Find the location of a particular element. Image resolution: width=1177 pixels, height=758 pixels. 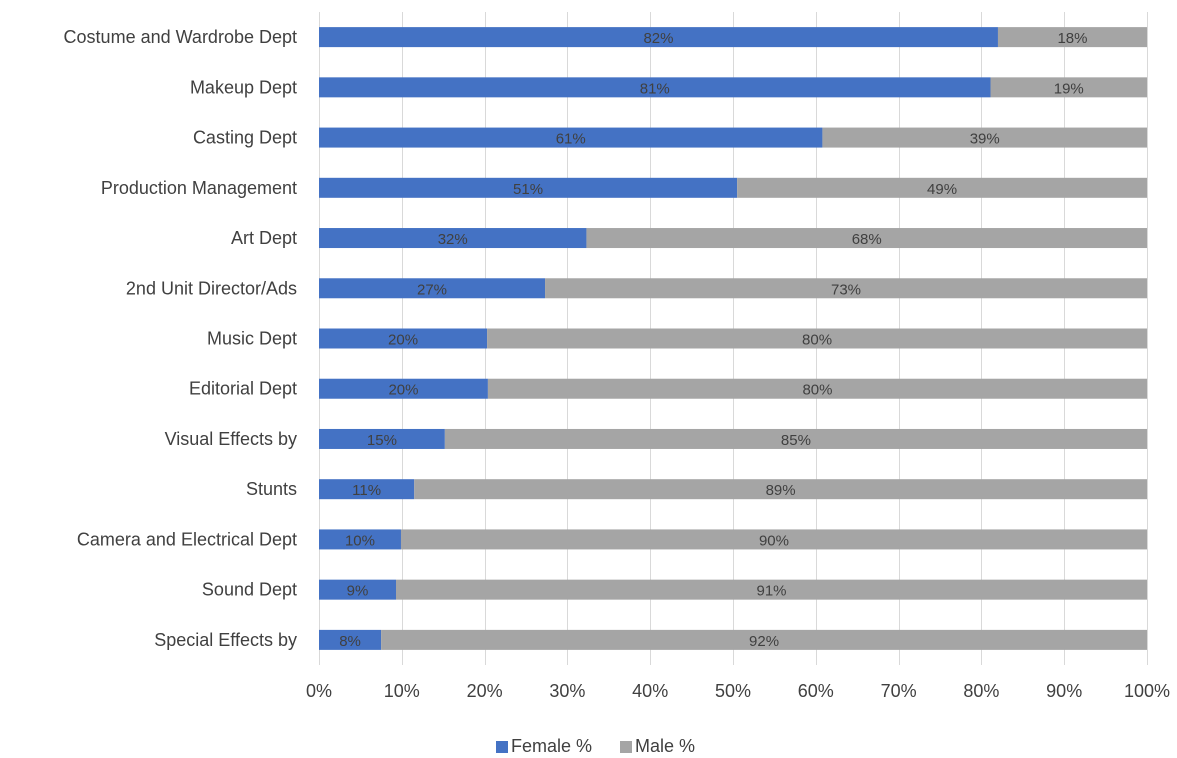

x-tick-label: 50% is located at coordinates (733, 691).